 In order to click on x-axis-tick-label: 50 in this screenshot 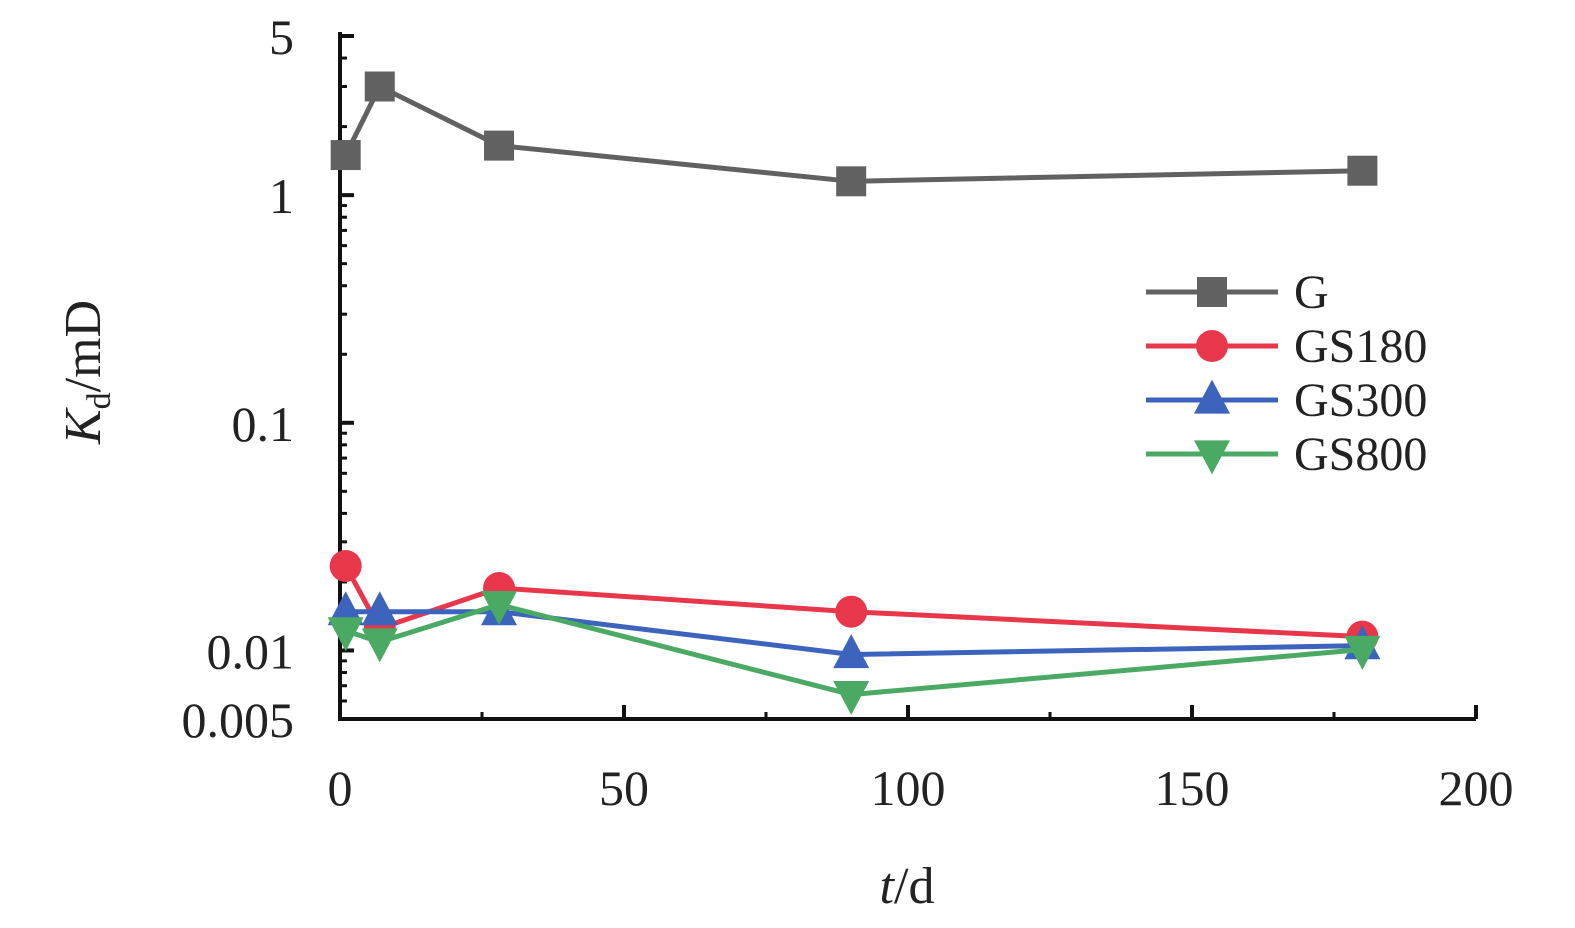, I will do `click(624, 788)`.